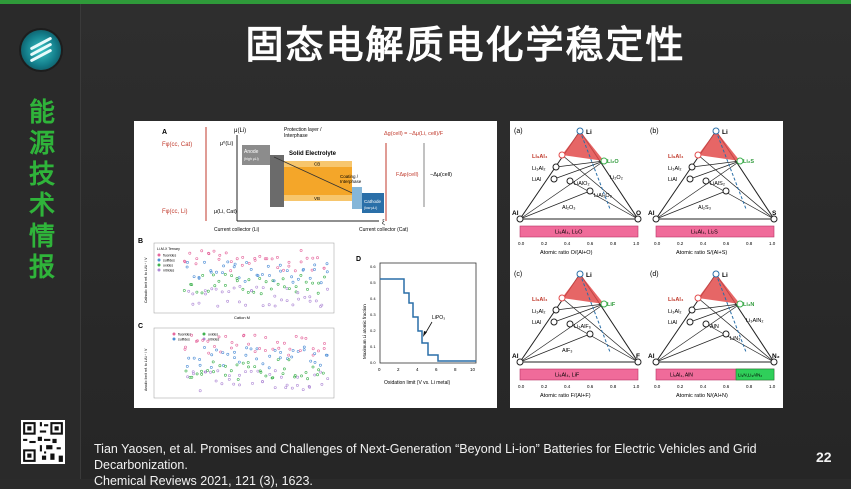  I want to click on svg-text: 4, so click(417, 369).